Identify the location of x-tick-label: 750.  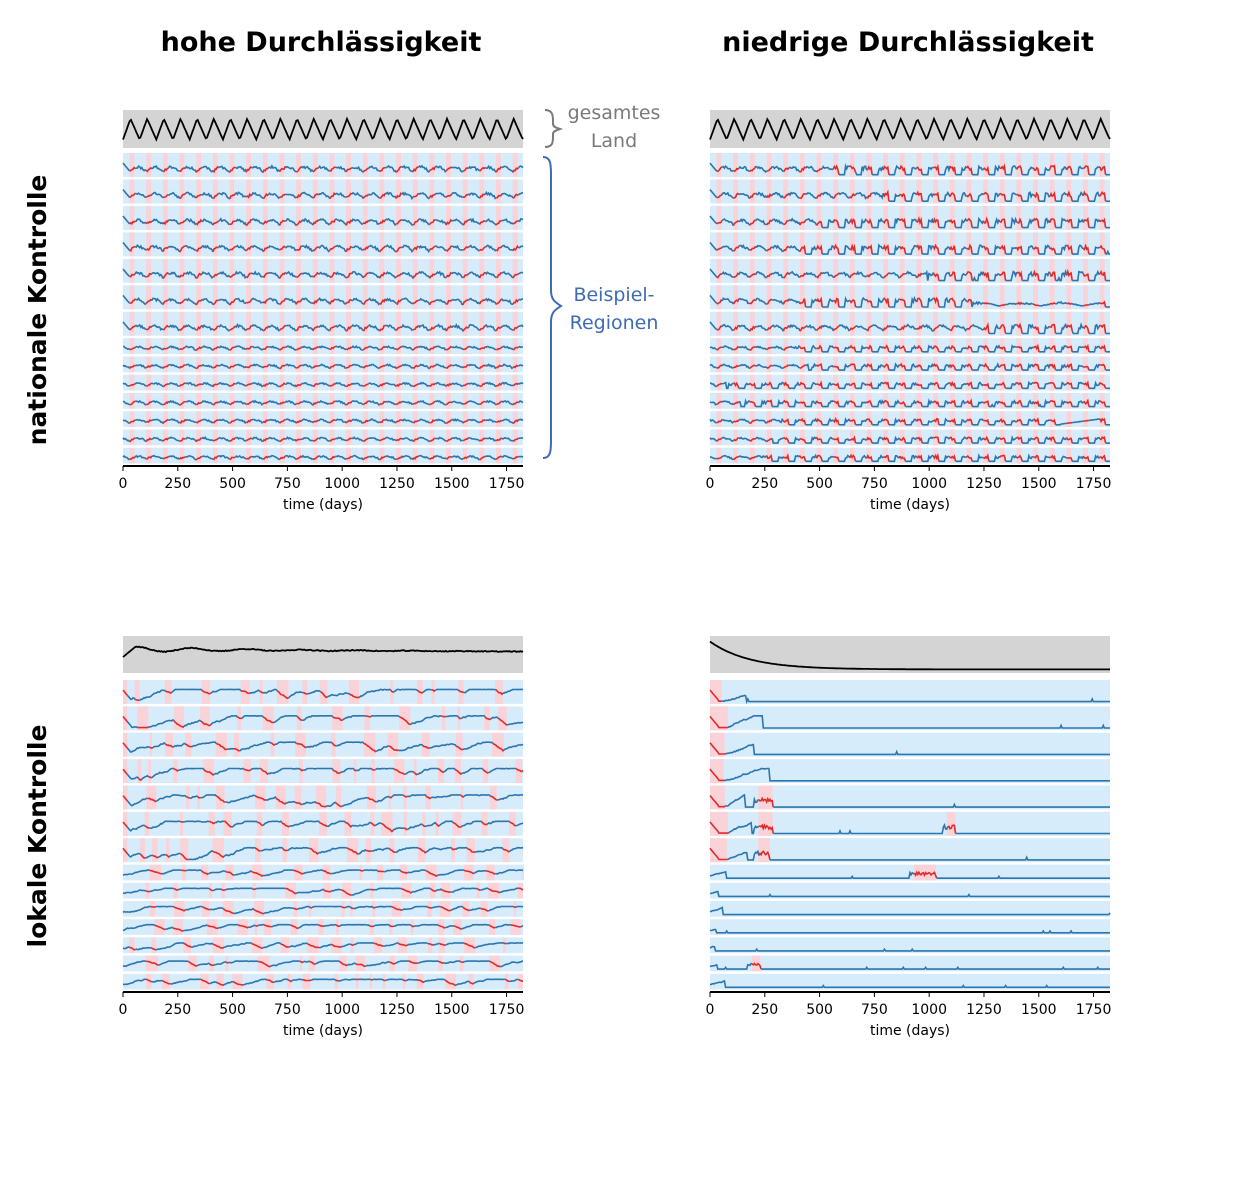
(874, 1010).